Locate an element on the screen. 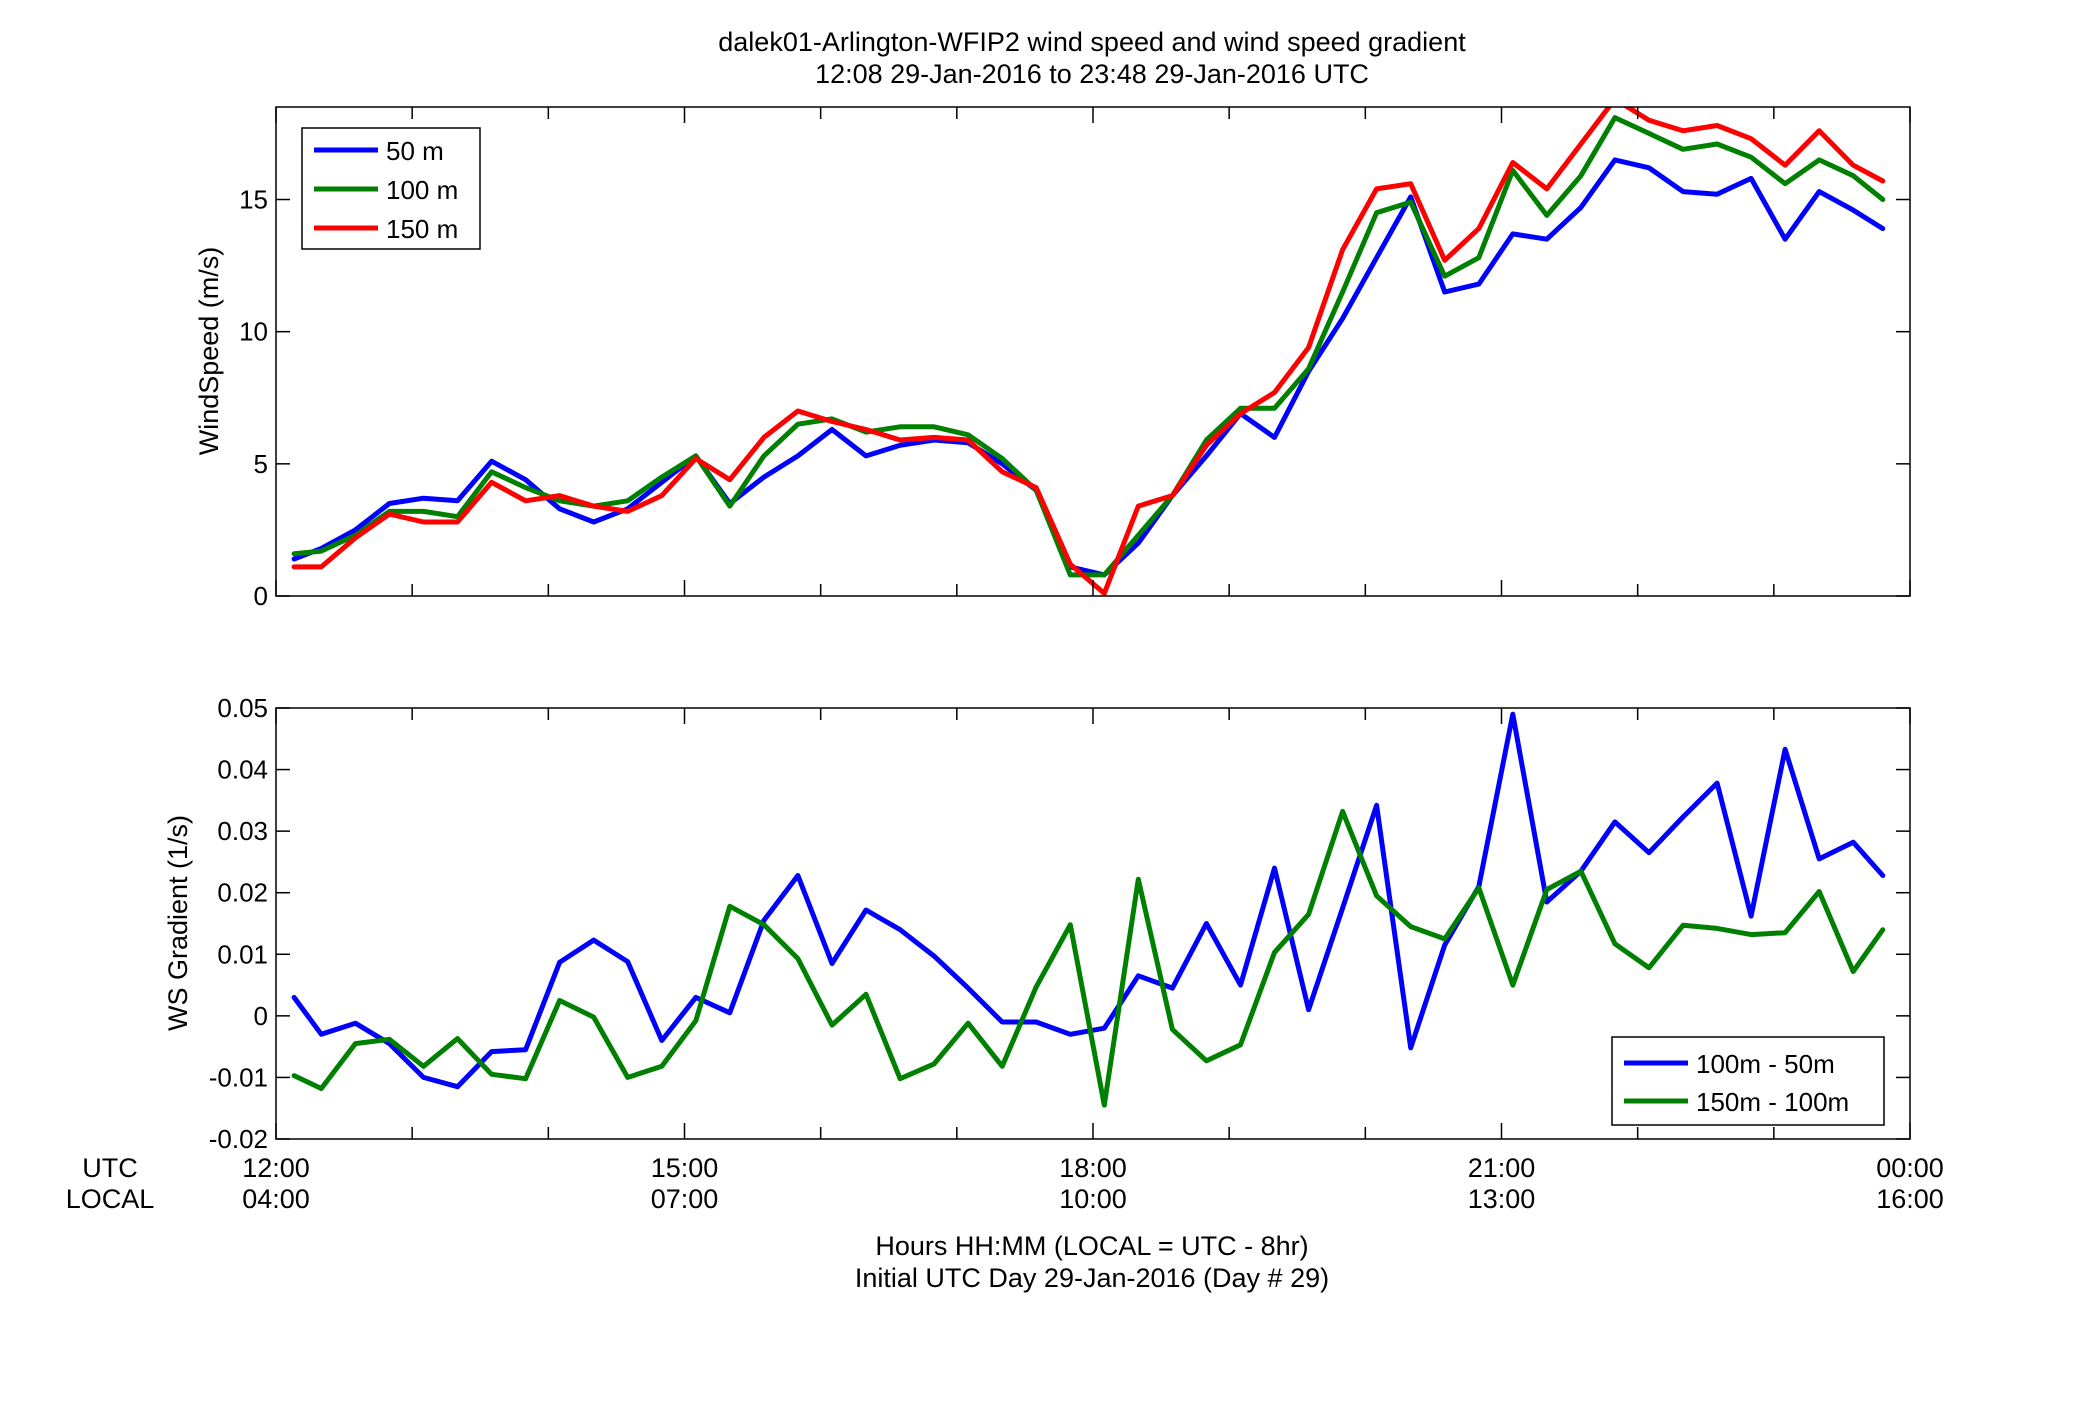  gradient-ytick-label: 0.02 is located at coordinates (242, 893).